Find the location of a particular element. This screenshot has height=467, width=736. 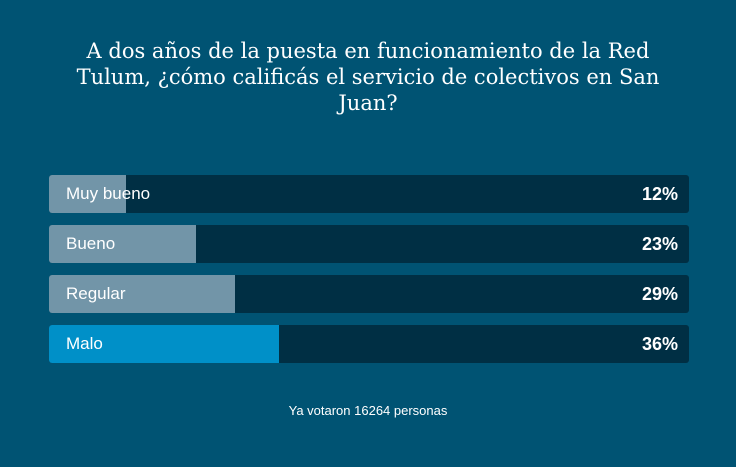

option-label: Muy bueno is located at coordinates (108, 193).